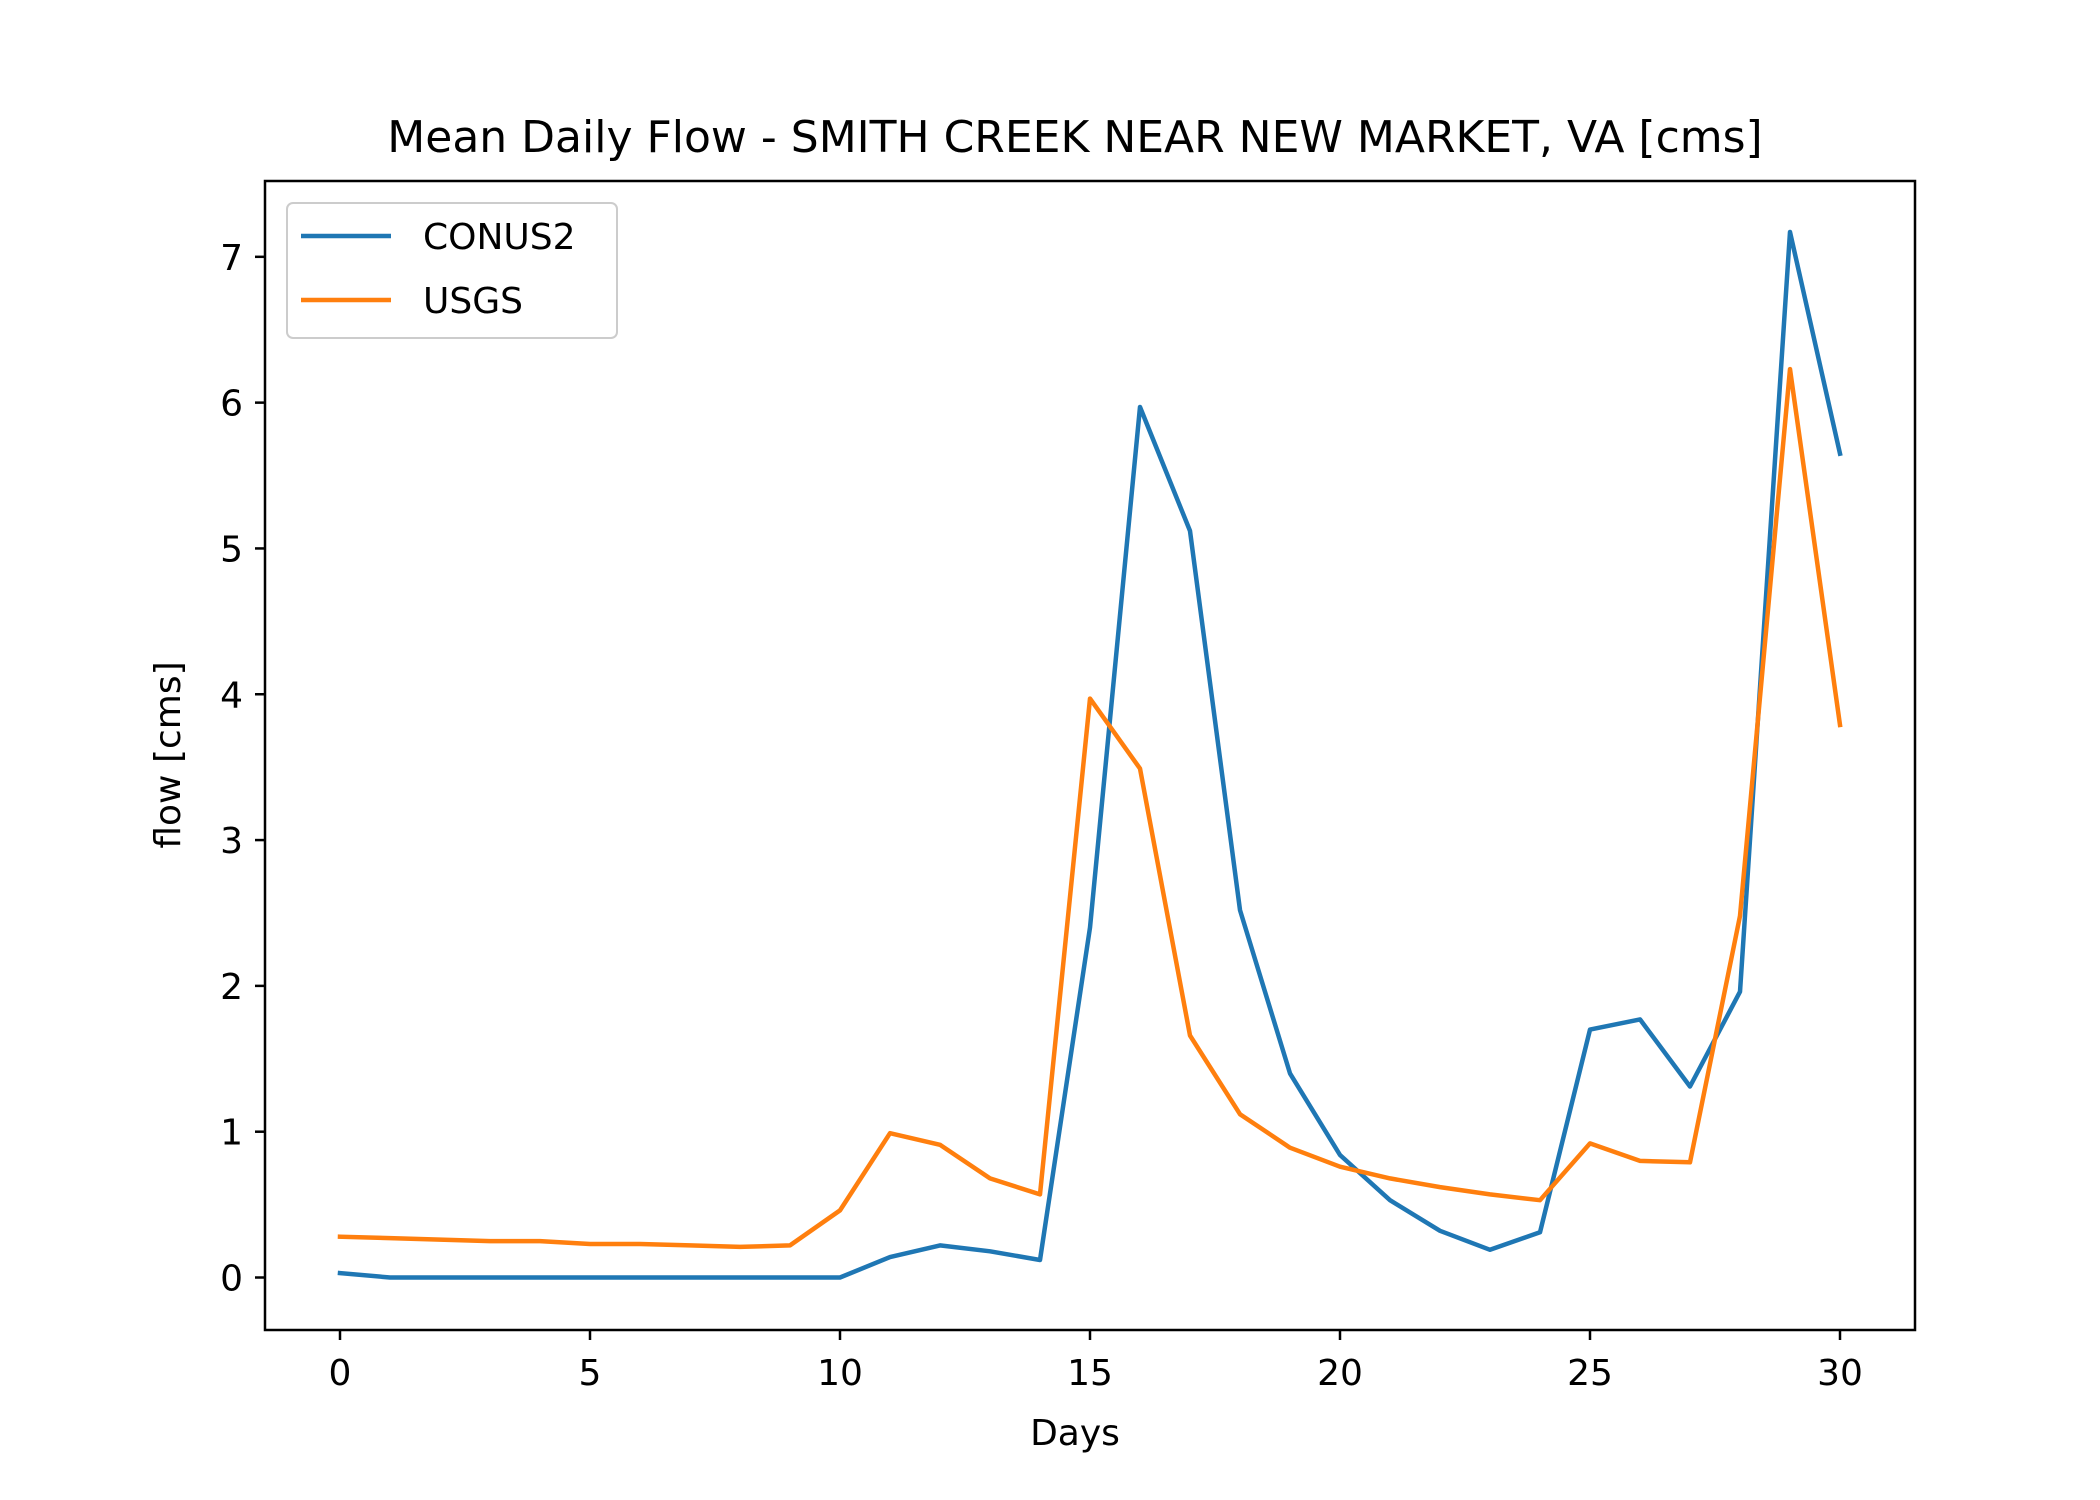  Describe the element at coordinates (452, 270) in the screenshot. I see `legend: CONUS2 USGS` at that location.